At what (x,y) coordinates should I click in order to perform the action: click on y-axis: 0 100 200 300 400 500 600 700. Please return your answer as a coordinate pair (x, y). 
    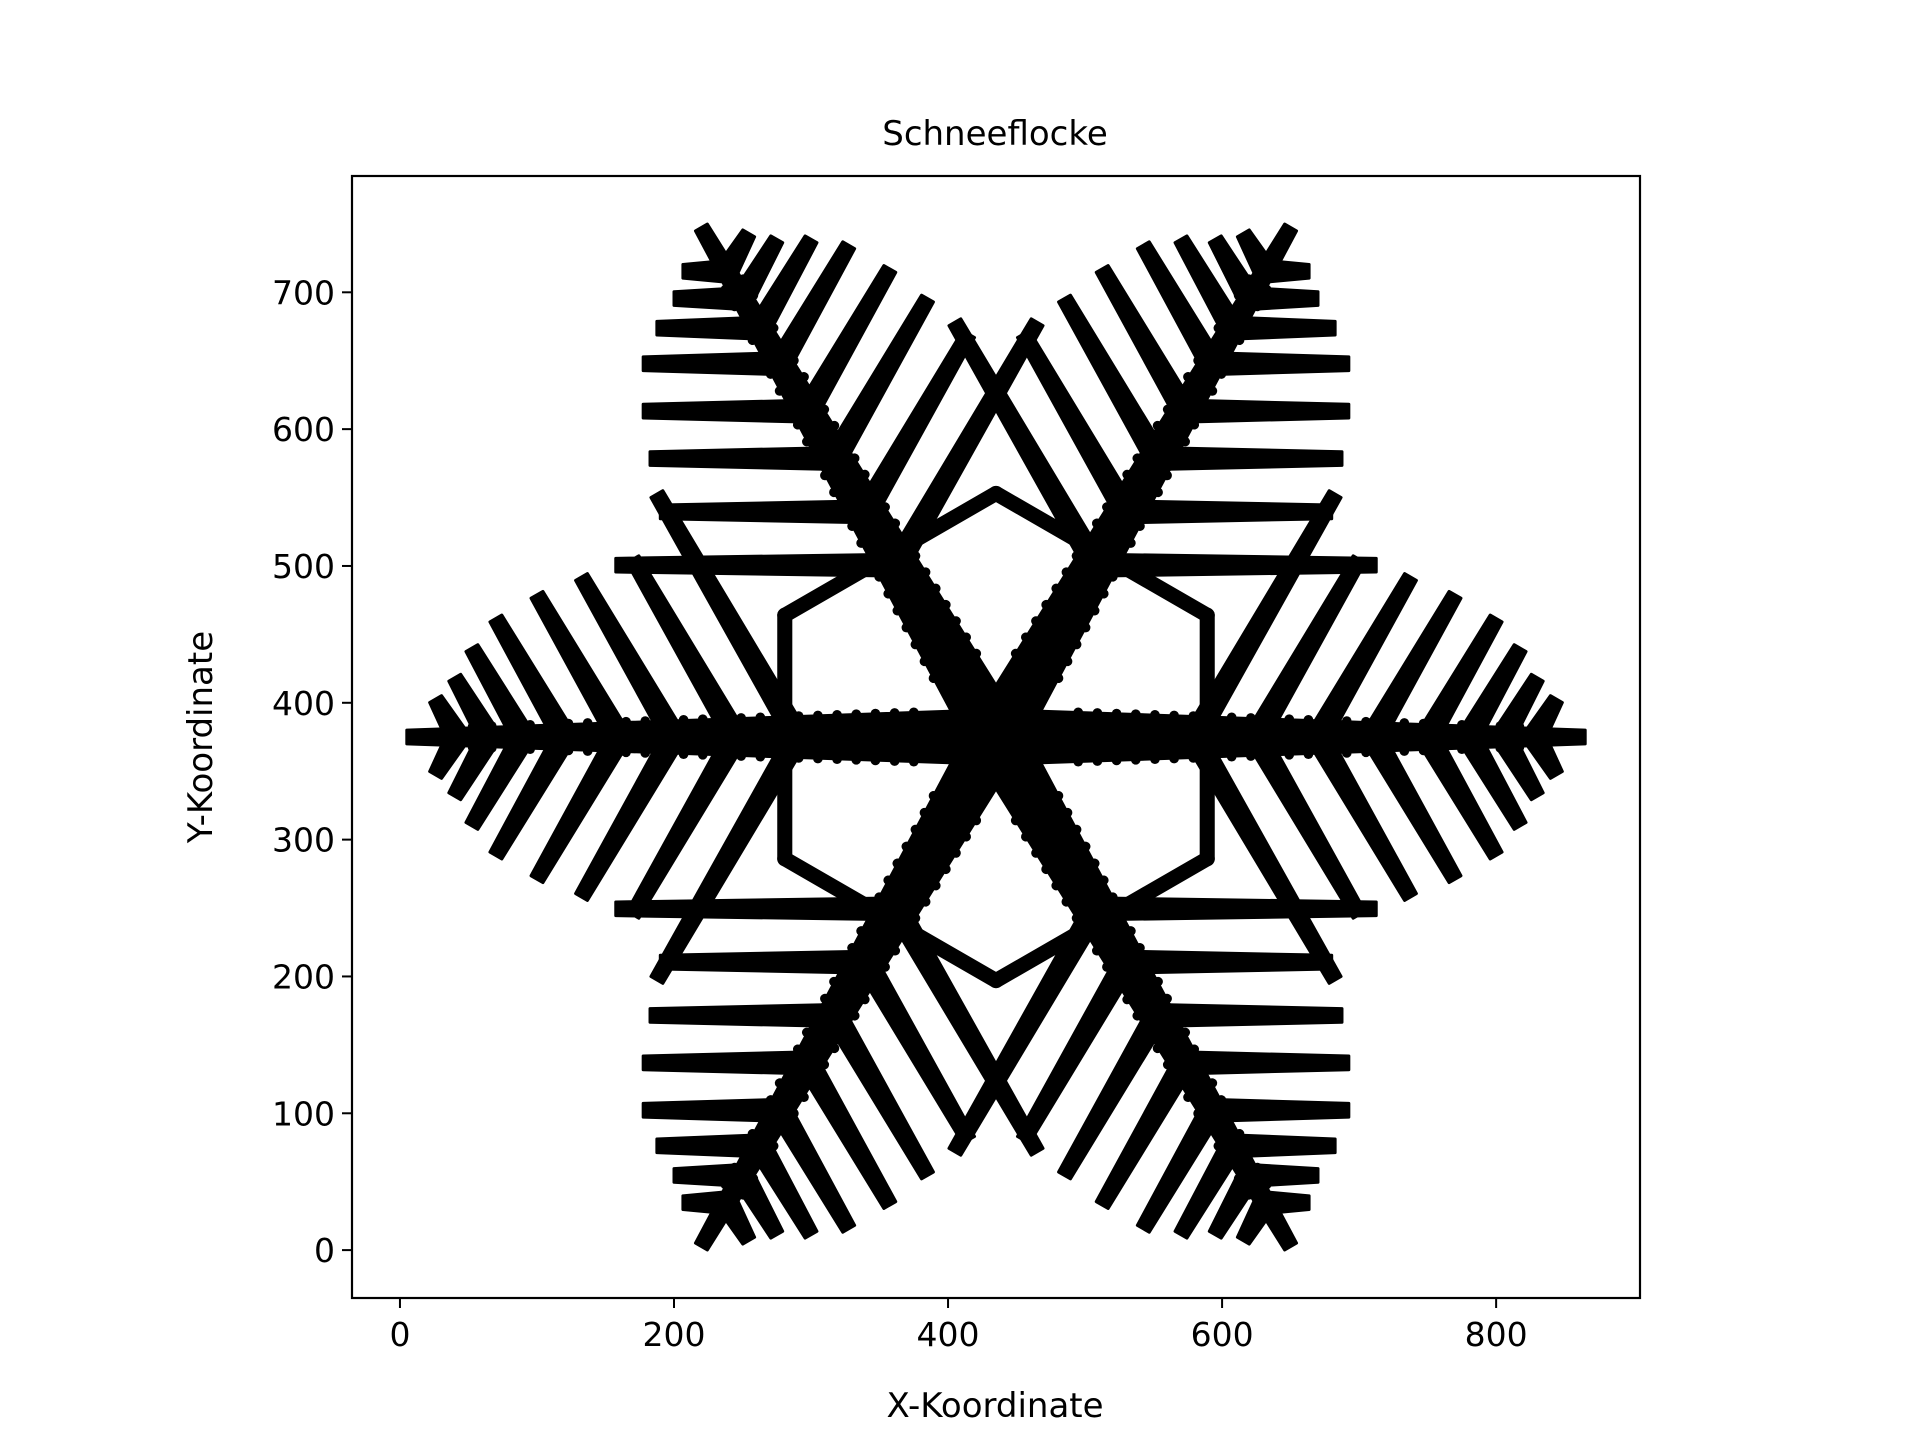
    Looking at the image, I should click on (312, 771).